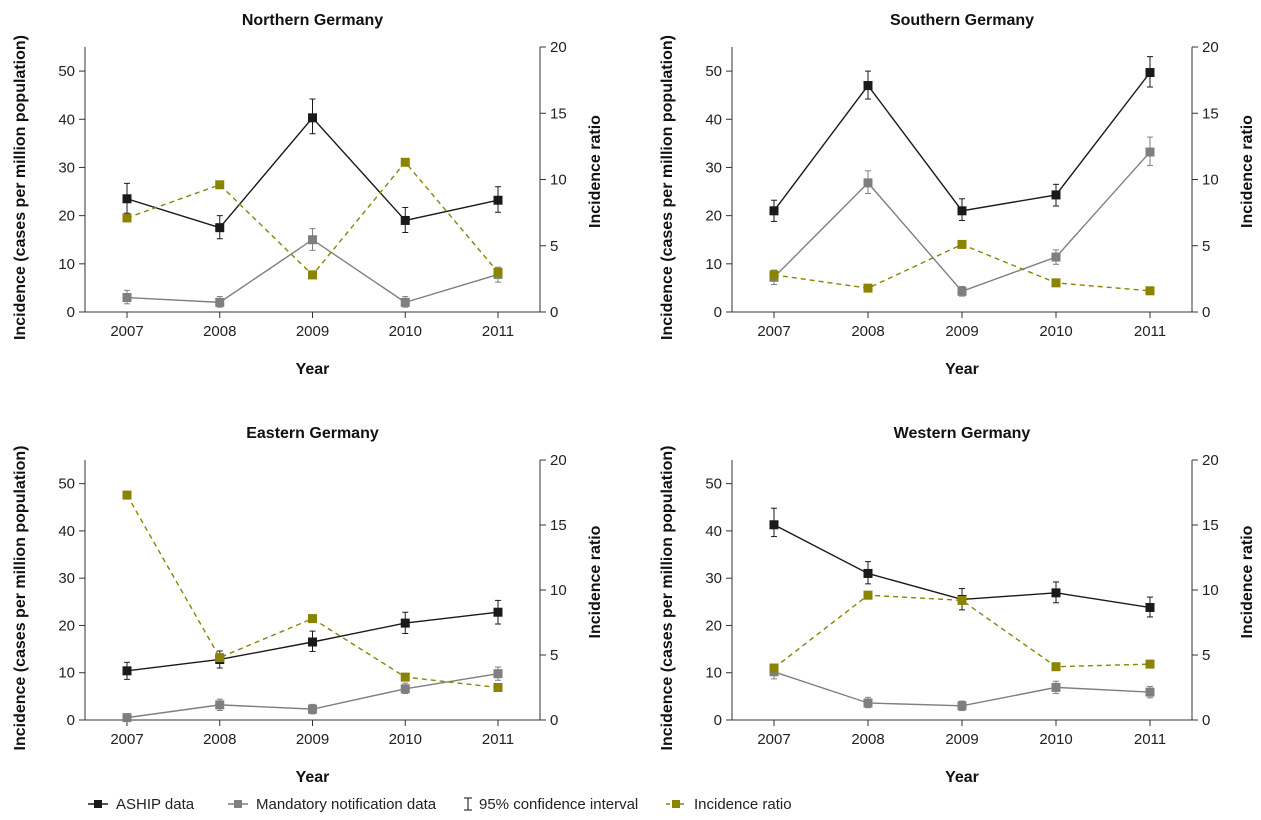  I want to click on series-line-mandatory, so click(962, 222).